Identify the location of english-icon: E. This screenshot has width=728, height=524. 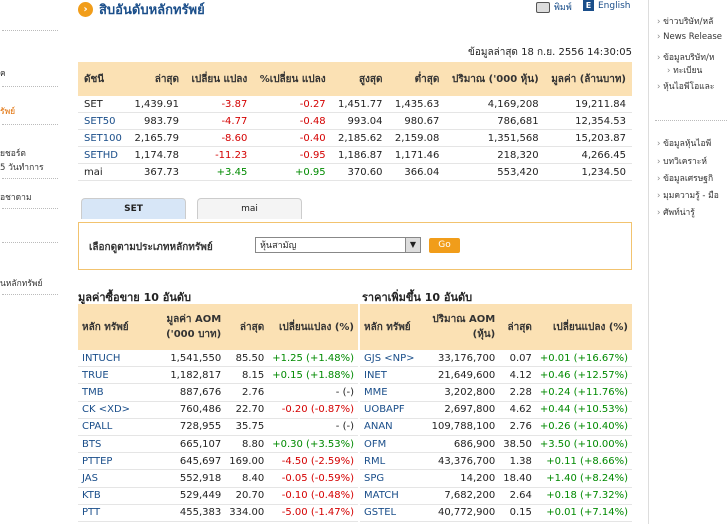
(588, 5).